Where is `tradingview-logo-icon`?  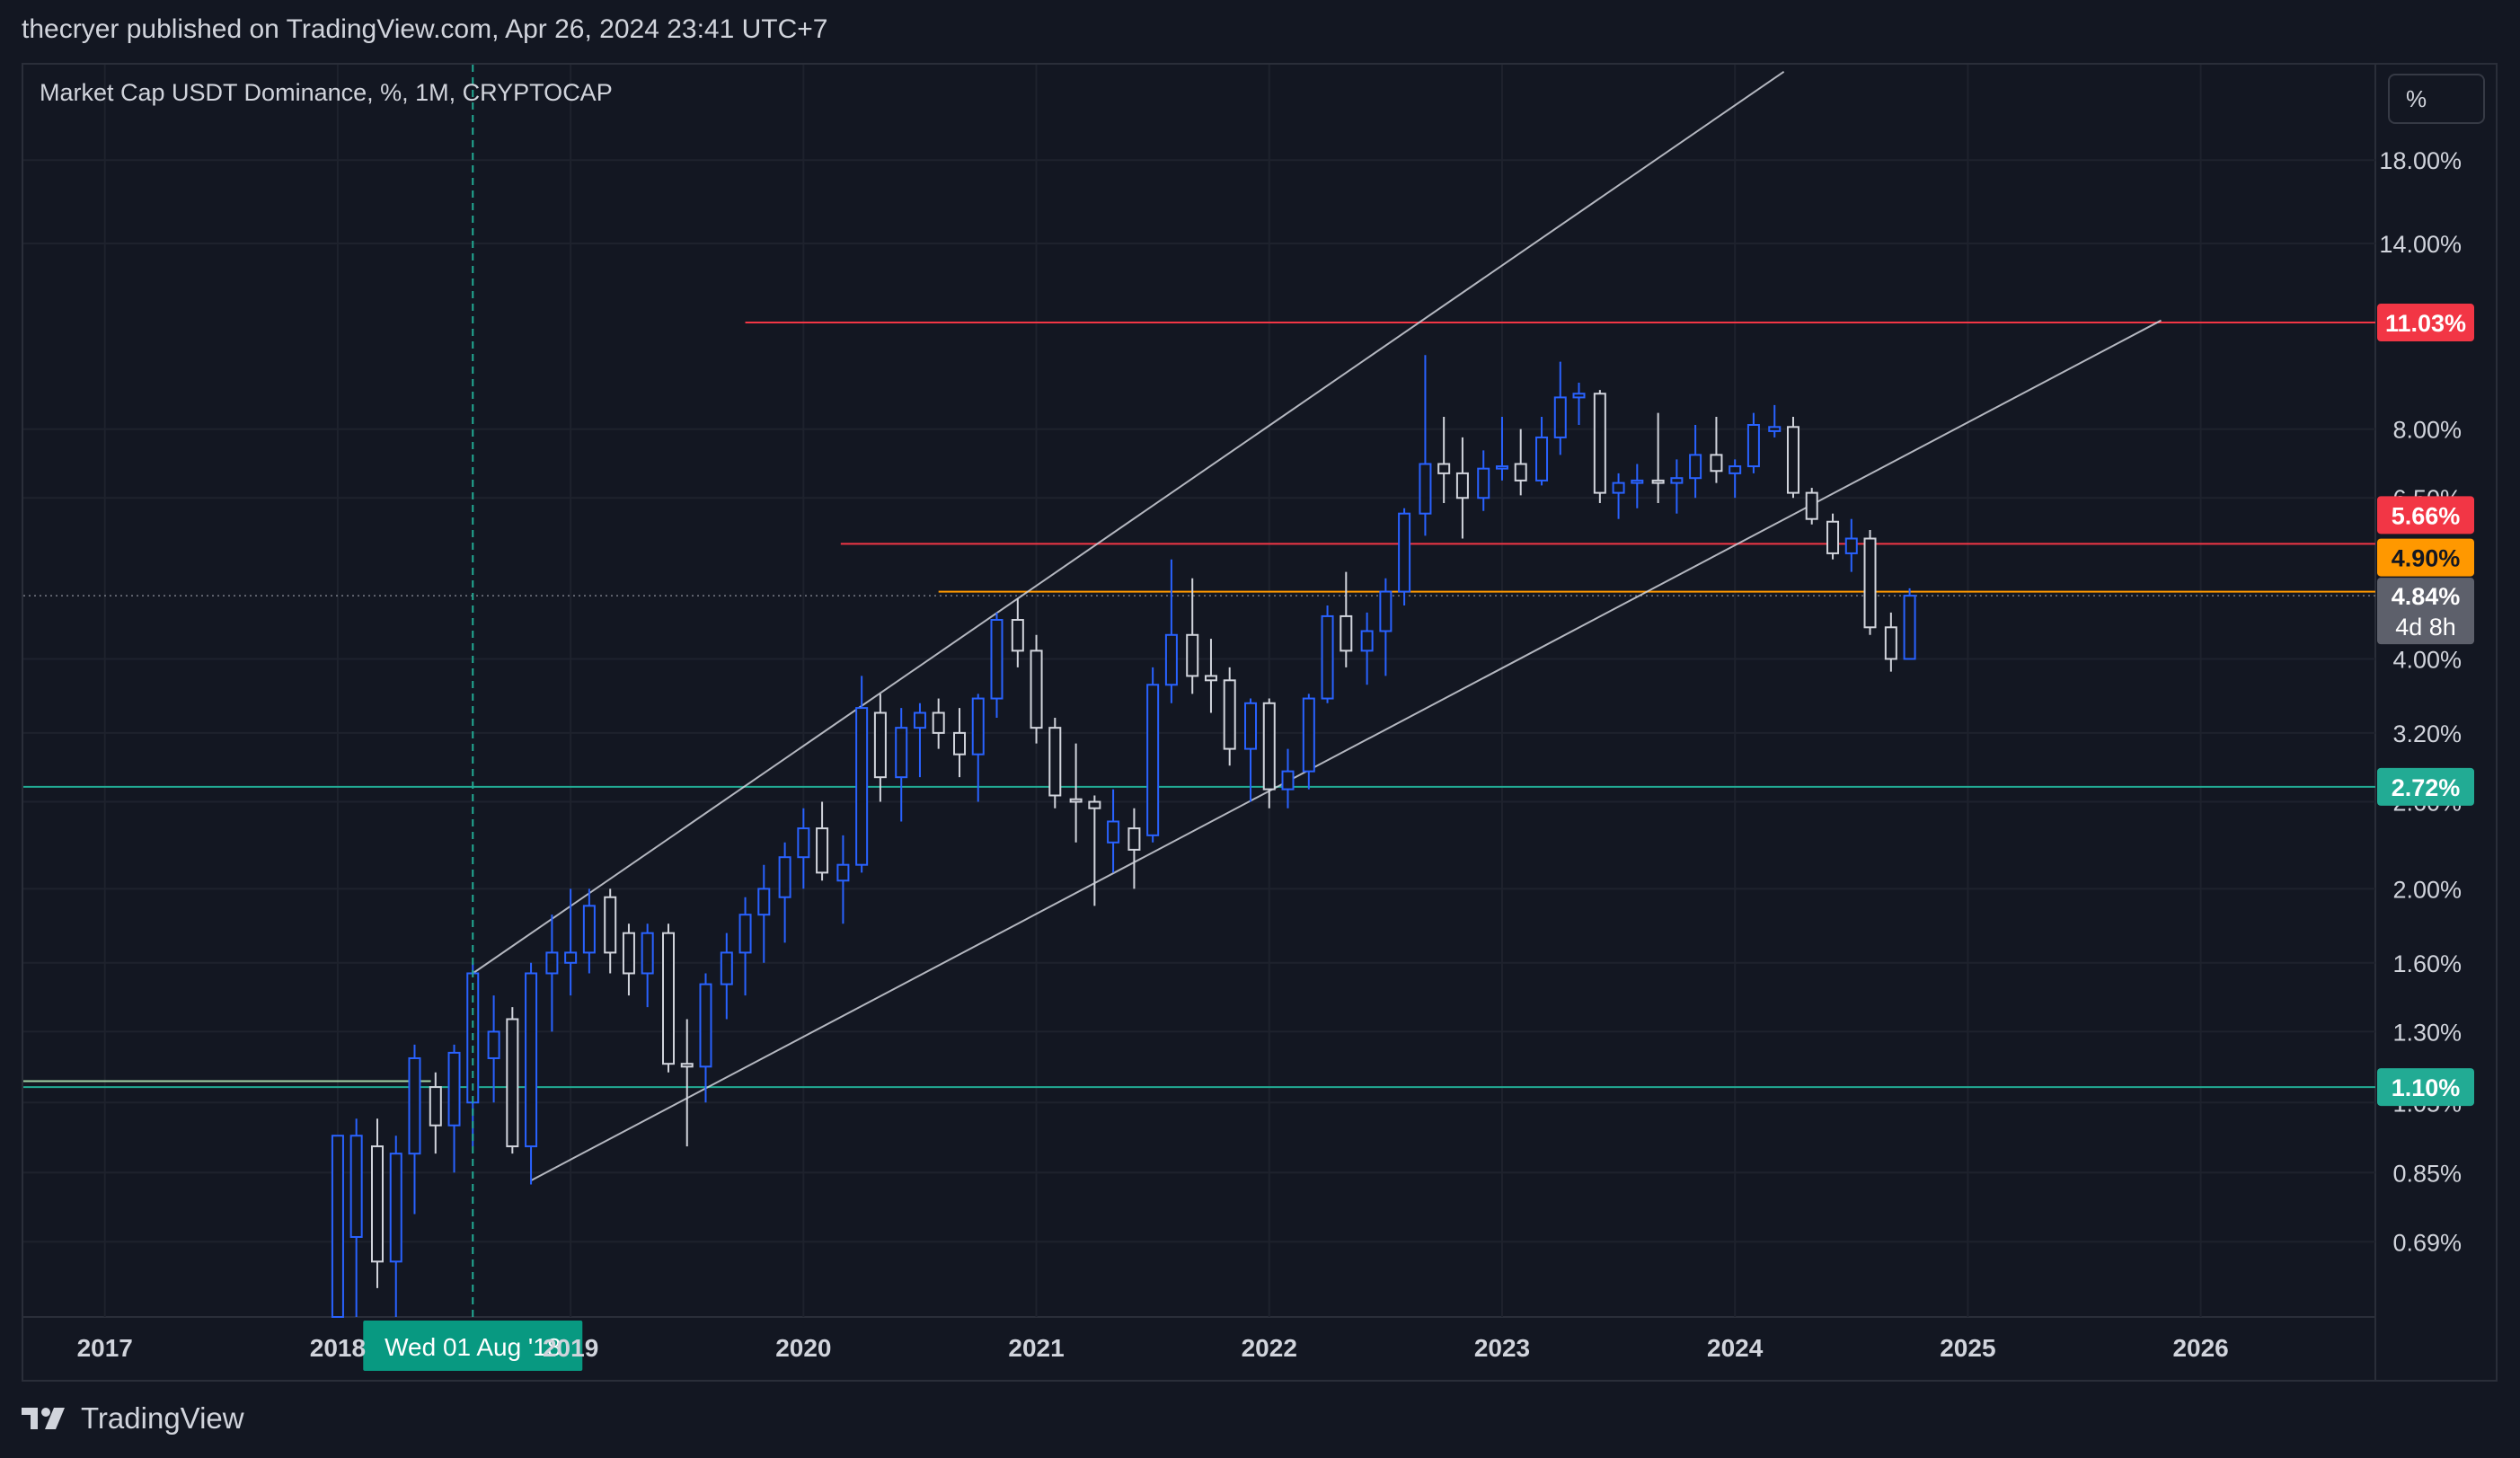
tradingview-logo-icon is located at coordinates (44, 1419).